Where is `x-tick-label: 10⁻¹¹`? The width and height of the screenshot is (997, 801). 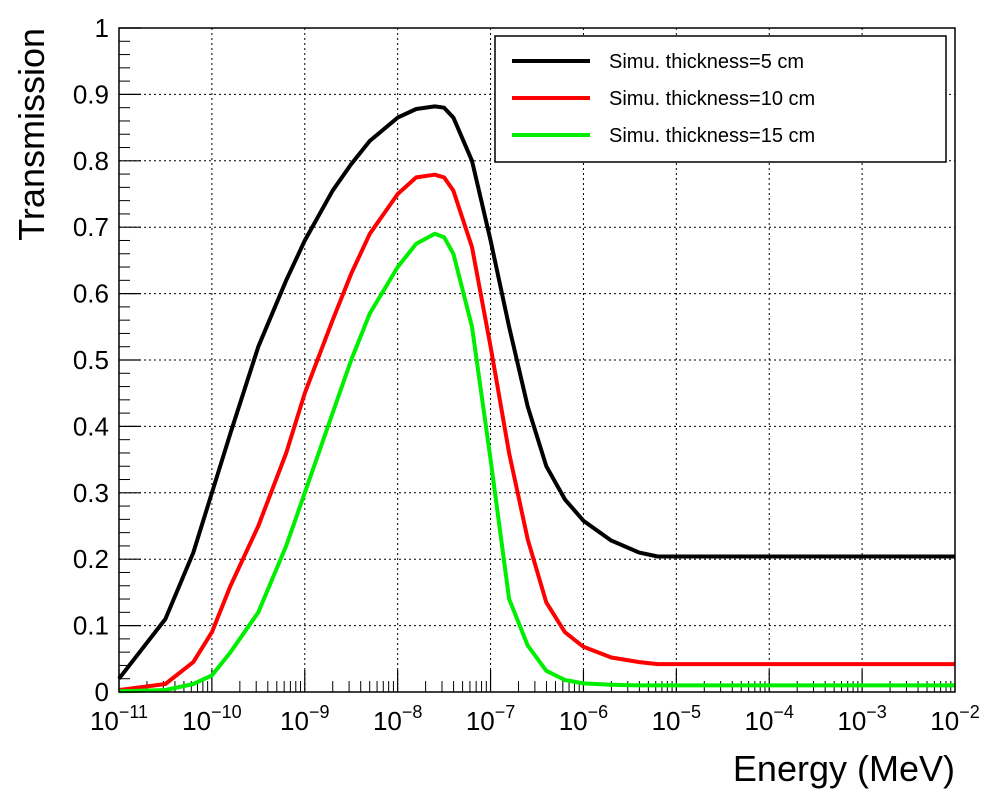
x-tick-label: 10⁻¹¹ is located at coordinates (119, 719).